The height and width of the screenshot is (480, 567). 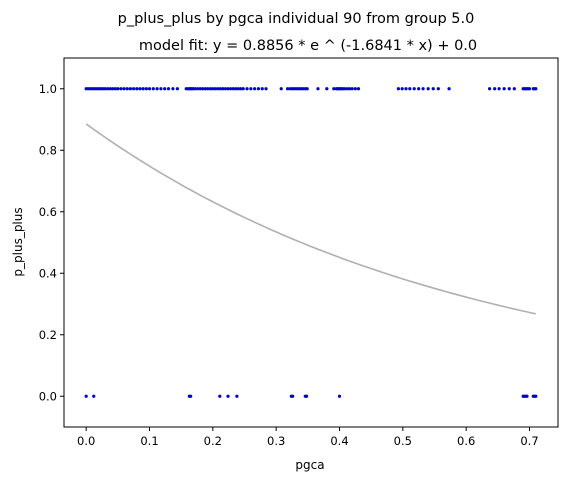 I want to click on y-tick-label: 0.4, so click(x=48, y=273).